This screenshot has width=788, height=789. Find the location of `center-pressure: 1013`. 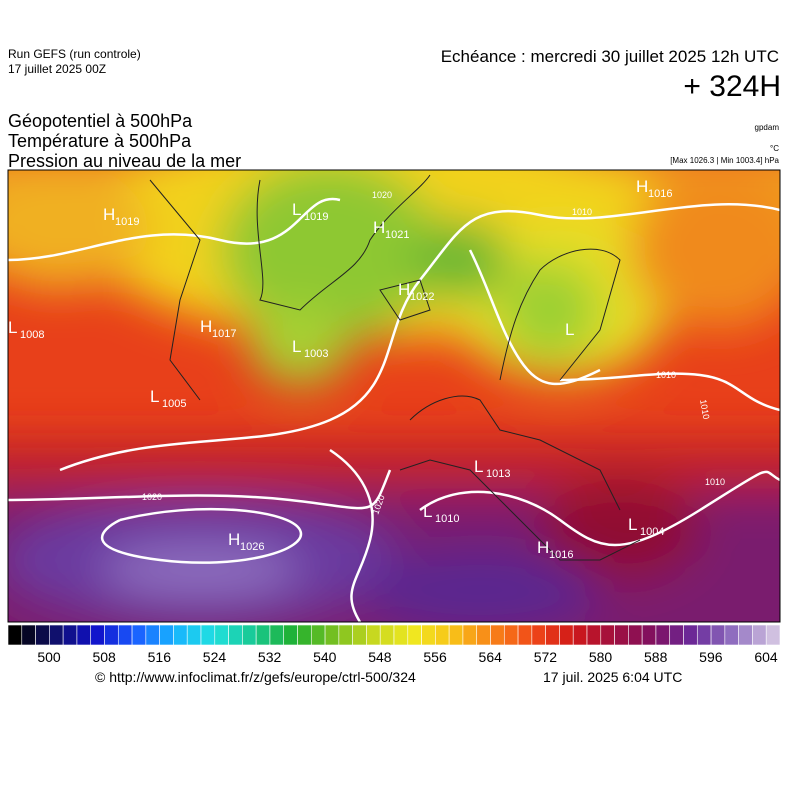

center-pressure: 1013 is located at coordinates (498, 474).